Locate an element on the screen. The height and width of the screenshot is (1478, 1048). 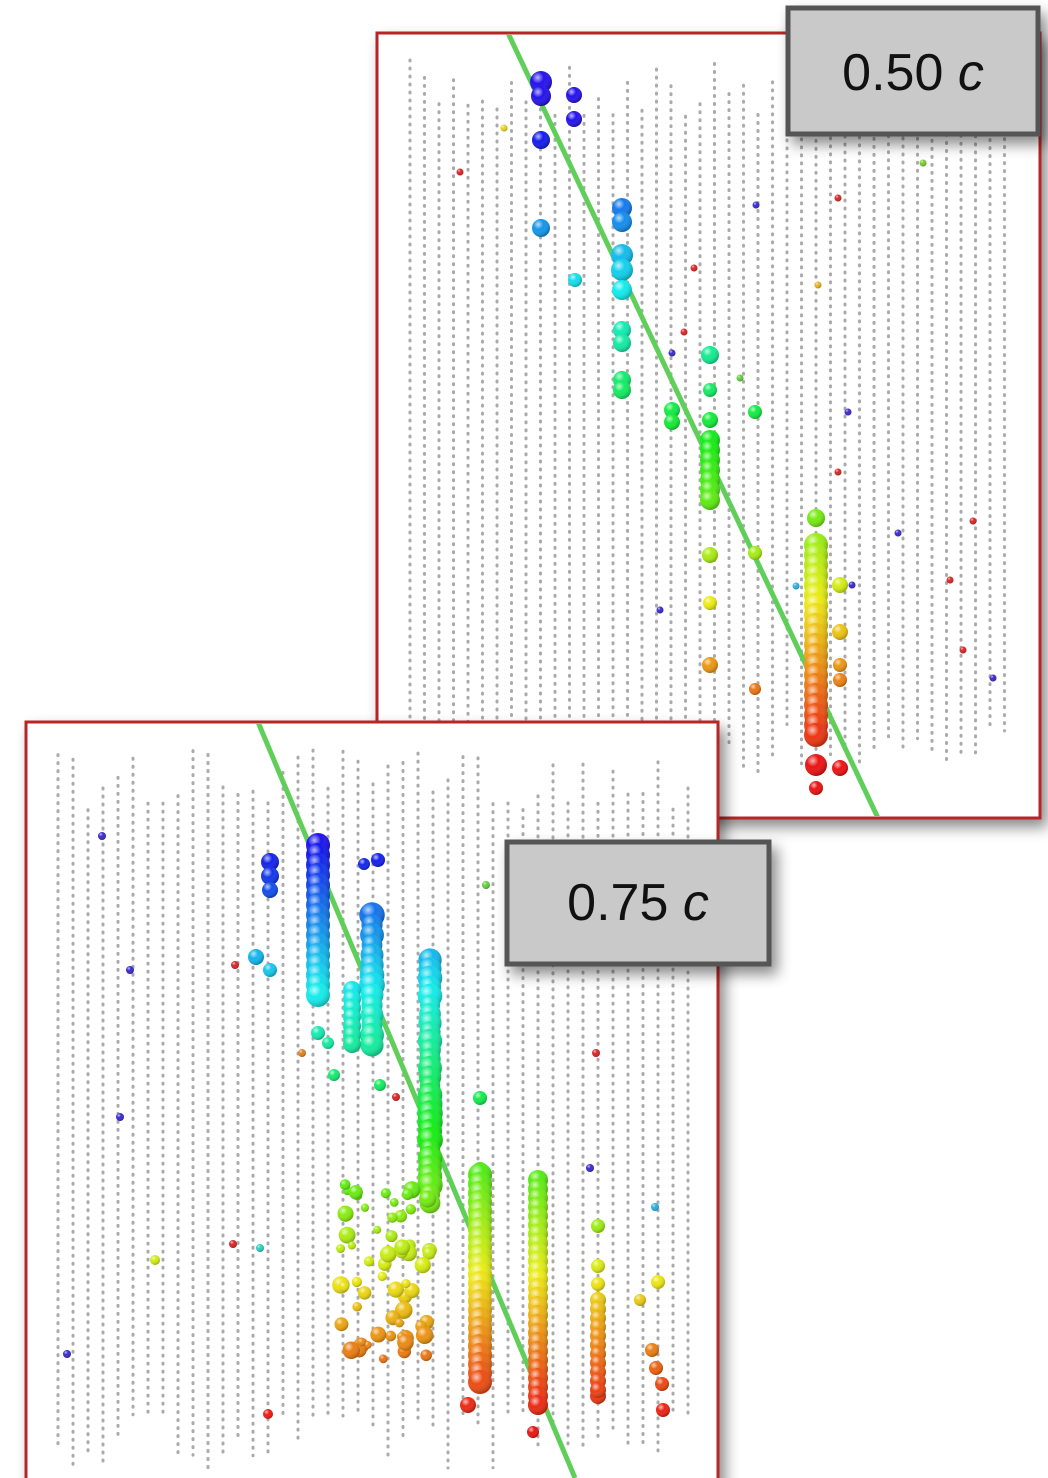
speed-label-box: 0.50 c is located at coordinates (913, 71).